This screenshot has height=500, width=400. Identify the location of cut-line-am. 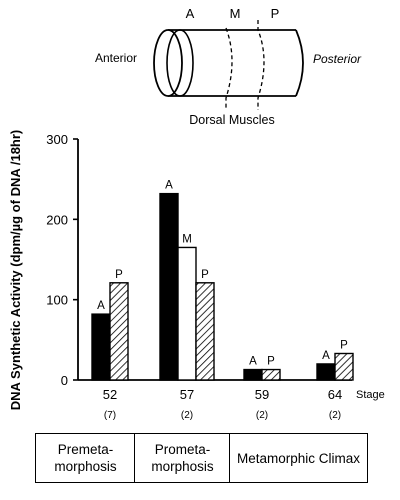
(229, 67).